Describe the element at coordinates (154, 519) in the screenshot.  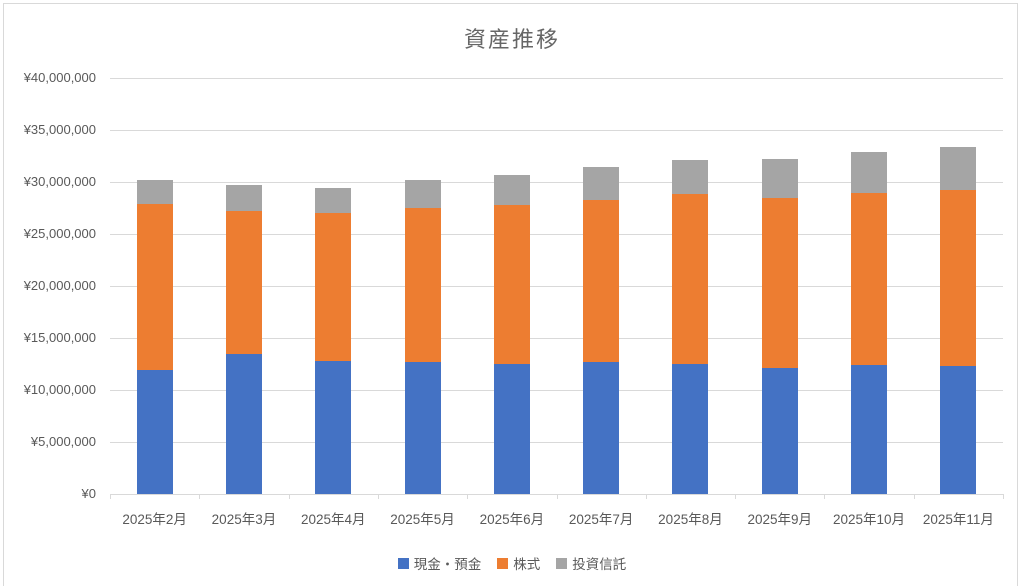
I see `x-axis-label: 2025年2月` at that location.